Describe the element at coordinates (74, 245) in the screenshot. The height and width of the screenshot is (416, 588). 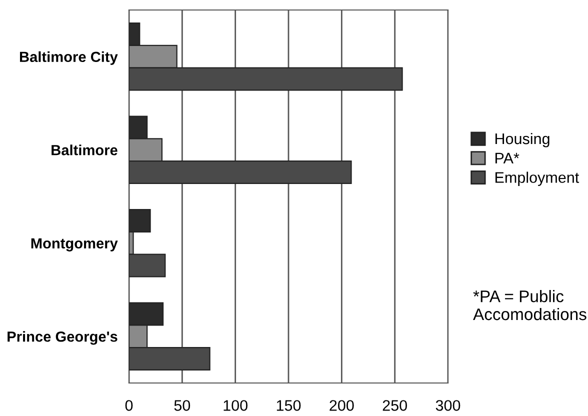
I see `y-tick-label: Montgomery` at that location.